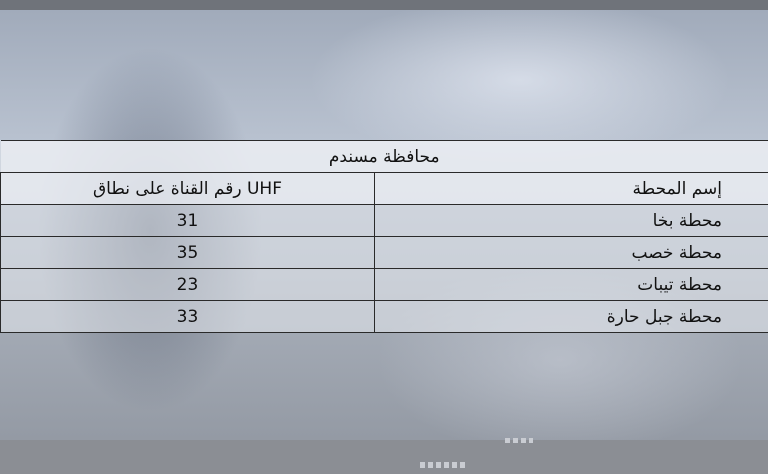  I want to click on station-cell: محطة تيبات, so click(570, 284).